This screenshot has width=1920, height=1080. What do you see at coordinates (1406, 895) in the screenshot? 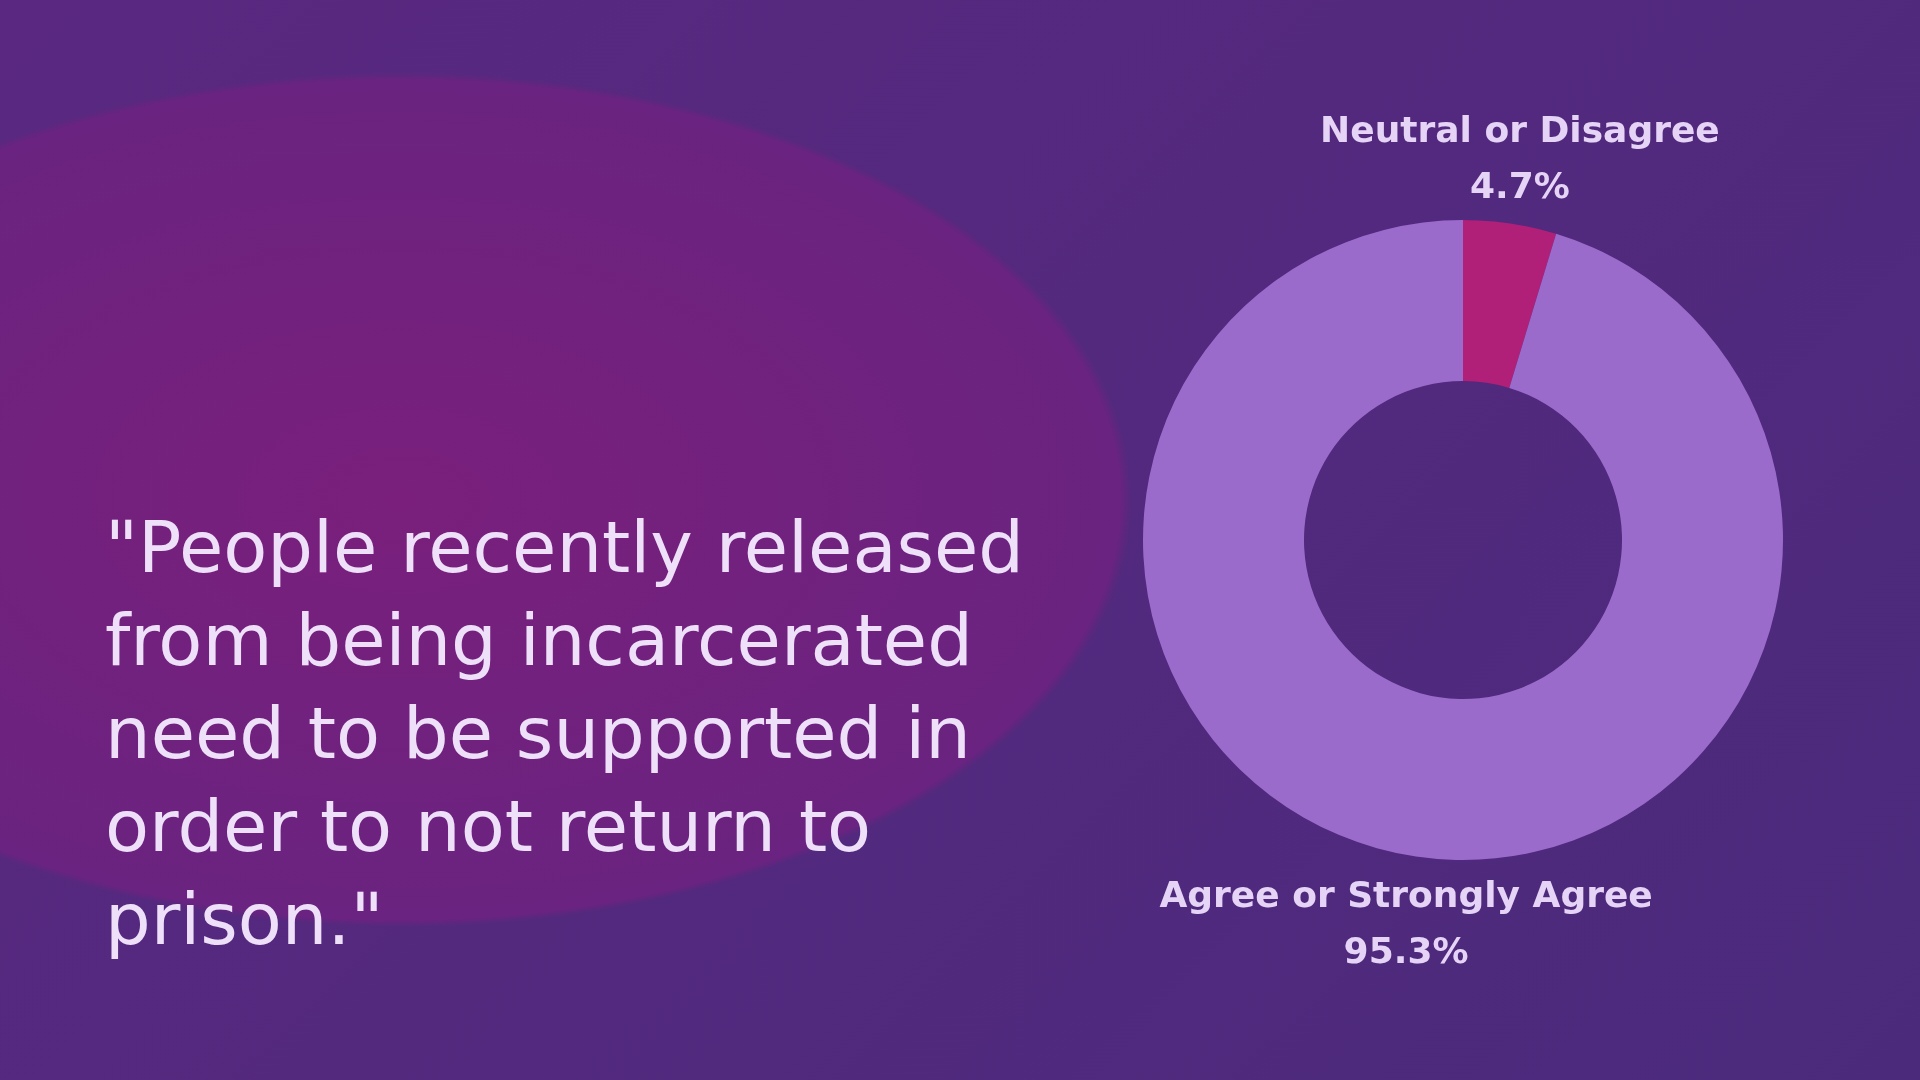
I see `slice-label: Agree or Strongly Agree` at bounding box center [1406, 895].